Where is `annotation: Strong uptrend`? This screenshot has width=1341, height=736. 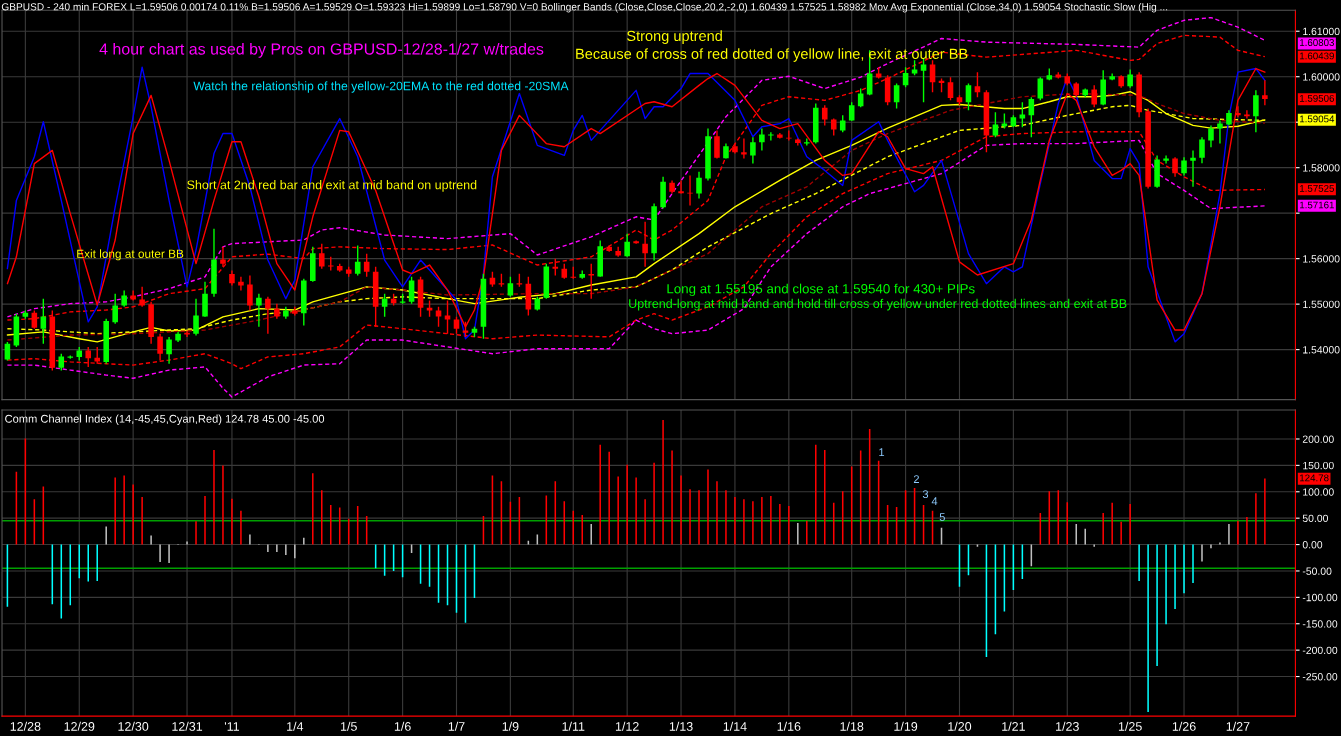 annotation: Strong uptrend is located at coordinates (674, 37).